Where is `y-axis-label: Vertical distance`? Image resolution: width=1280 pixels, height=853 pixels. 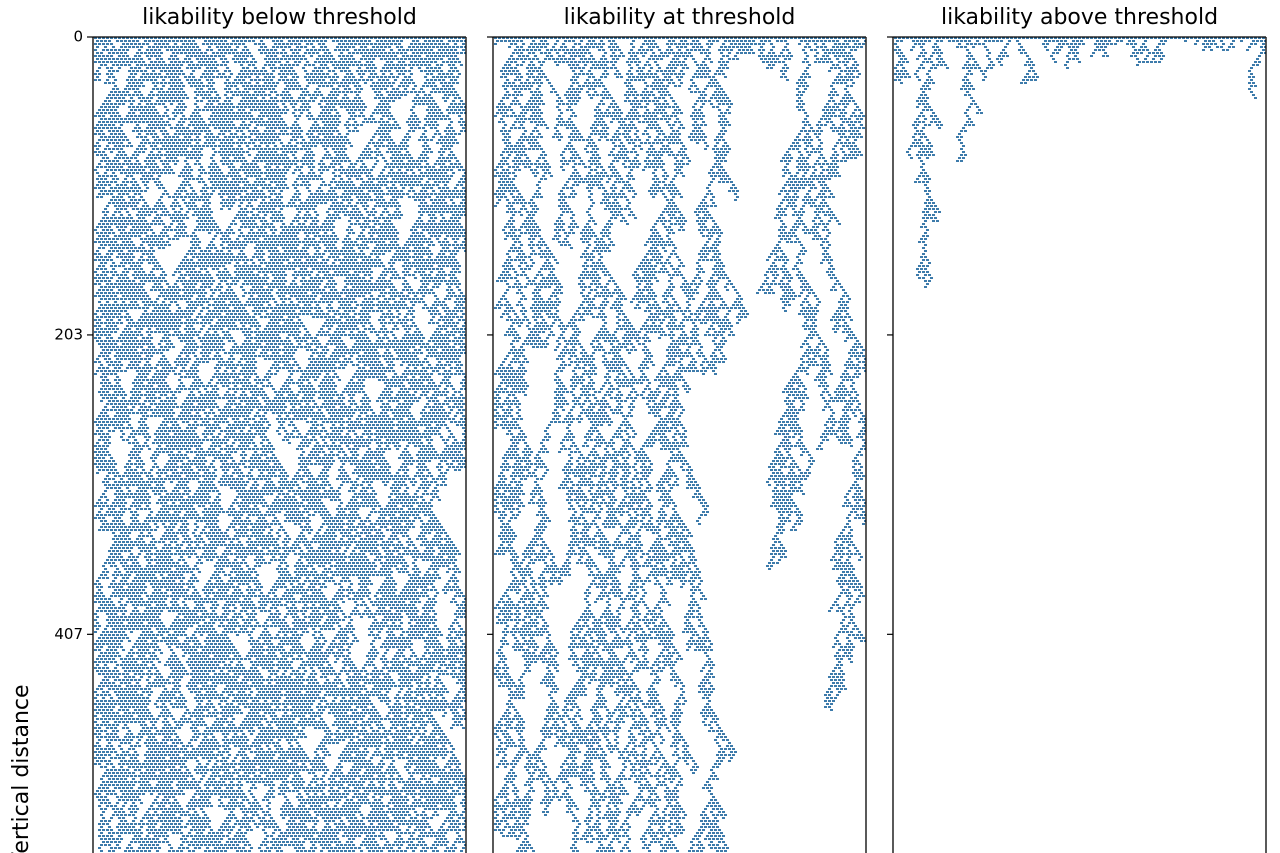 y-axis-label: Vertical distance is located at coordinates (21, 768).